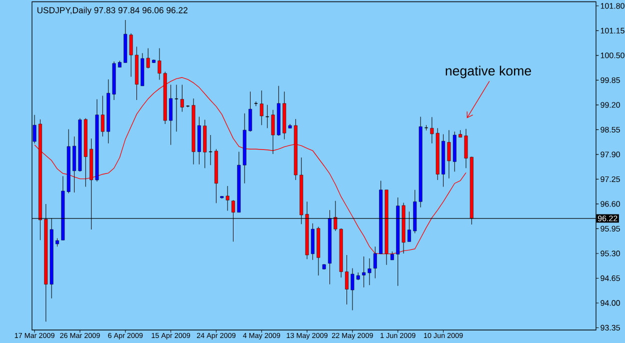 The width and height of the screenshot is (625, 343). Describe the element at coordinates (610, 155) in the screenshot. I see `y-tick-label: 97.90` at that location.